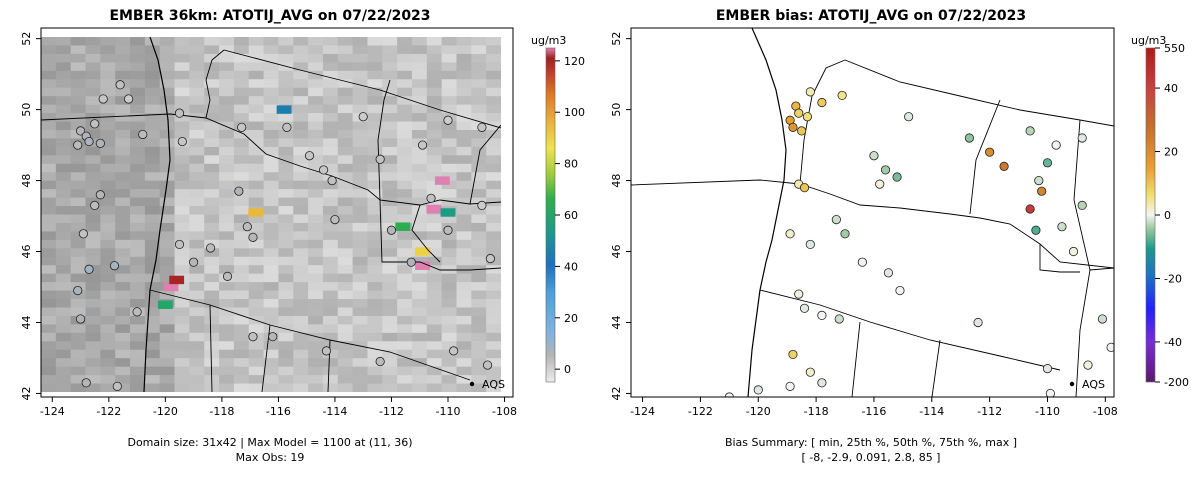 The image size is (1200, 479). What do you see at coordinates (26, 393) in the screenshot?
I see `y-tick-label: 42` at bounding box center [26, 393].